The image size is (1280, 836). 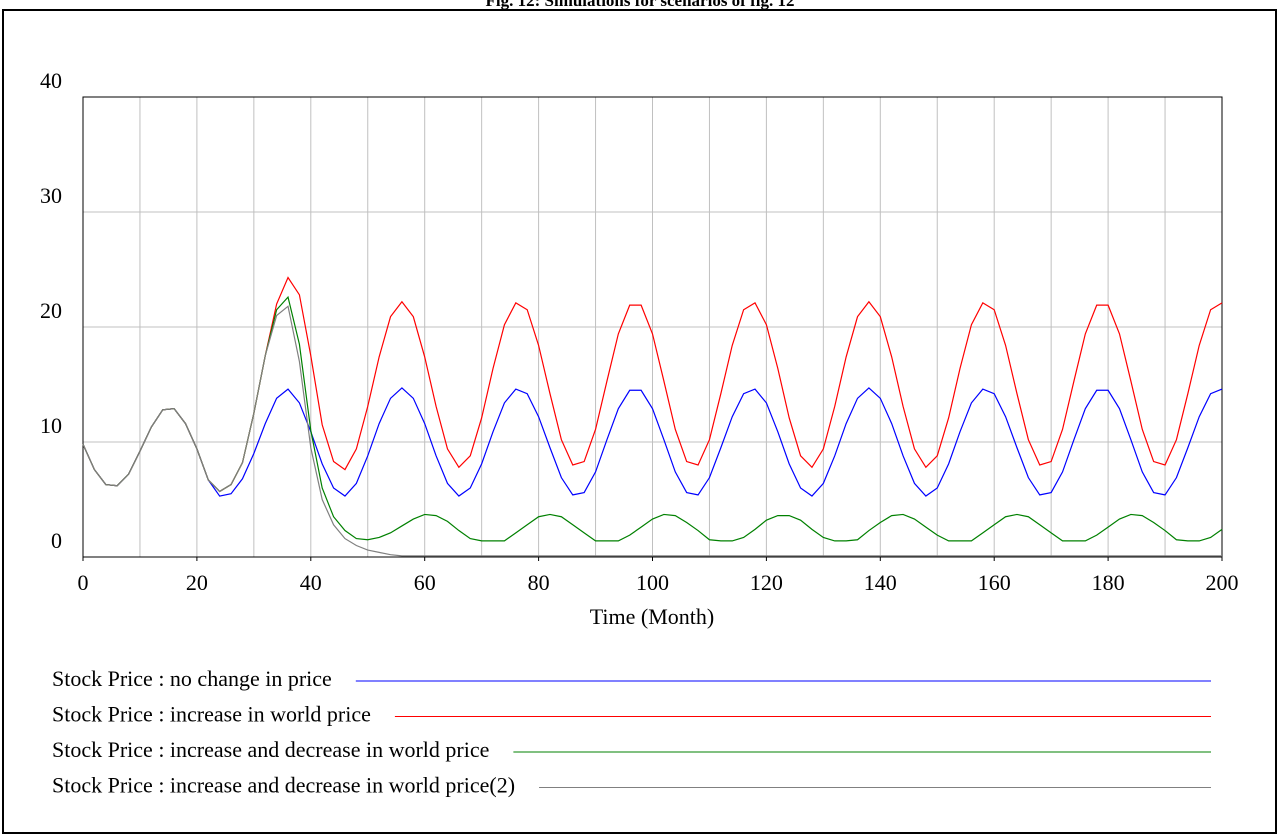 What do you see at coordinates (994, 582) in the screenshot?
I see `x-tick-label: 160` at bounding box center [994, 582].